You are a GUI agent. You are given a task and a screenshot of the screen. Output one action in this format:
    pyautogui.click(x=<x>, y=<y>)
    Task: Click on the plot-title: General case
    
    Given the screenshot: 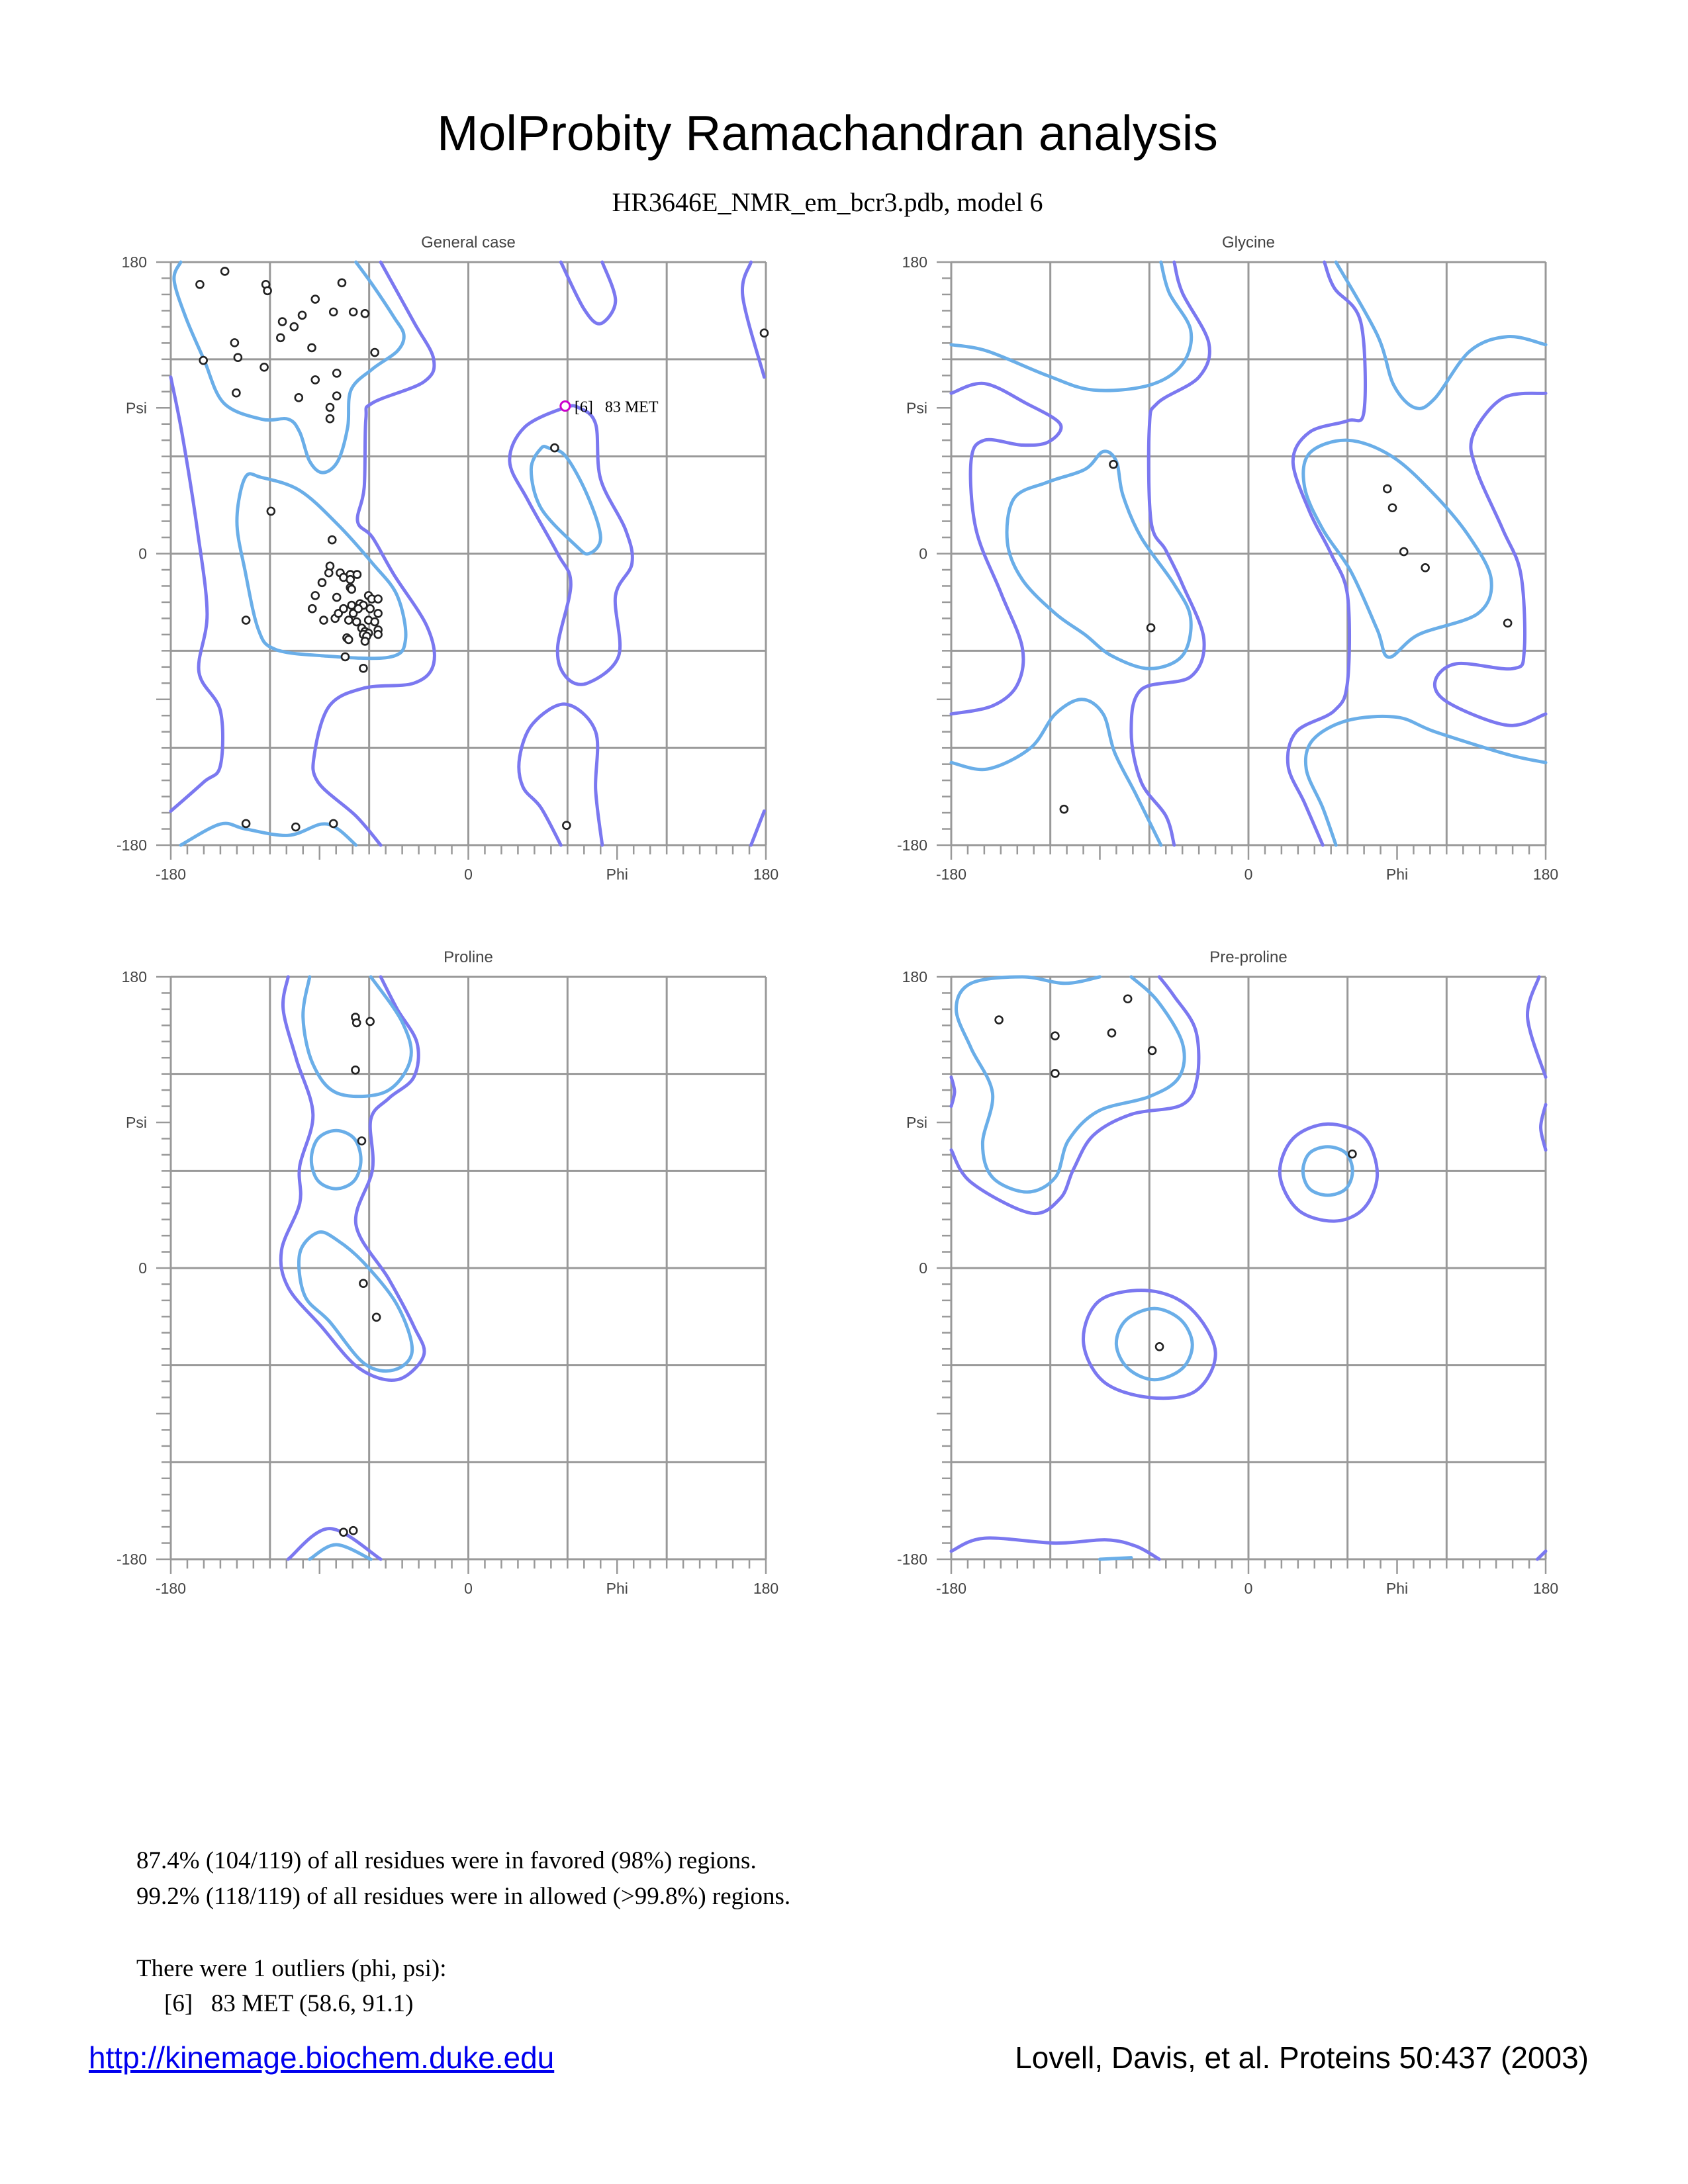 What is the action you would take?
    pyautogui.click(x=468, y=242)
    